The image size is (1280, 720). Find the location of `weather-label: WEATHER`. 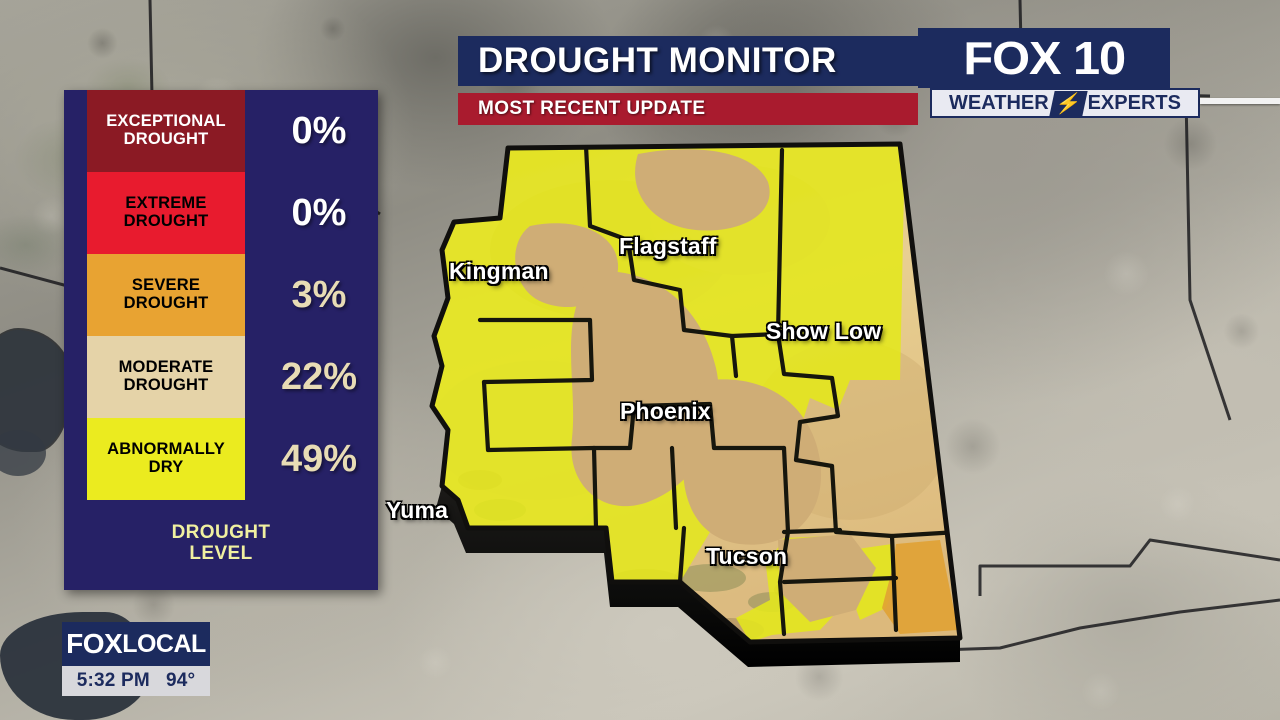

weather-label: WEATHER is located at coordinates (999, 102).